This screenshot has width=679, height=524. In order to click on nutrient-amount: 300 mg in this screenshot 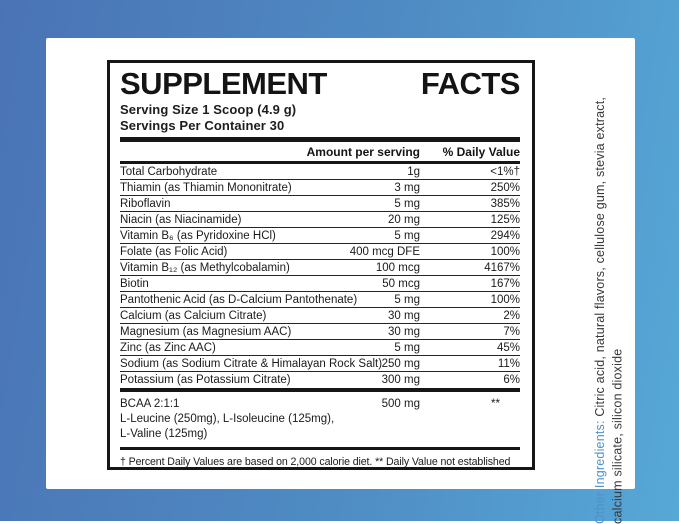, I will do `click(400, 380)`.